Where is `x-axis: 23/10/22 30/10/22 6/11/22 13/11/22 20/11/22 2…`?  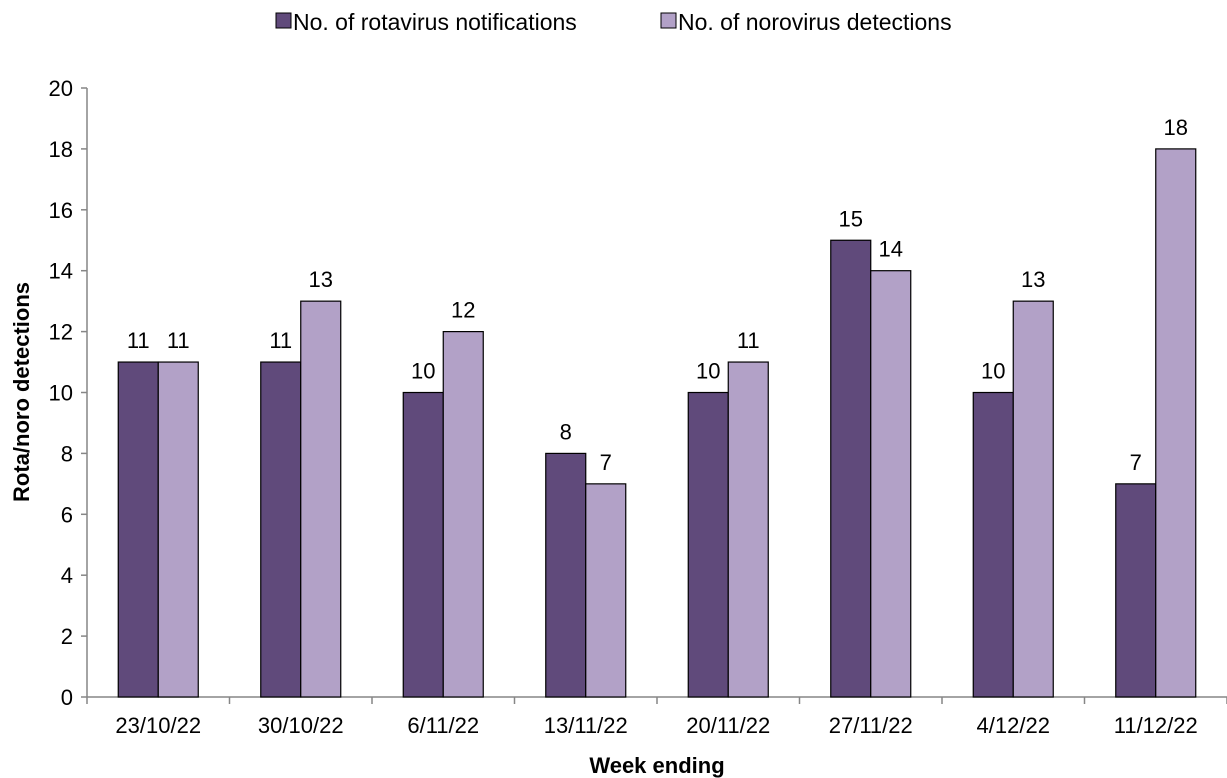 x-axis: 23/10/22 30/10/22 6/11/22 13/11/22 20/11/22 2… is located at coordinates (656, 717).